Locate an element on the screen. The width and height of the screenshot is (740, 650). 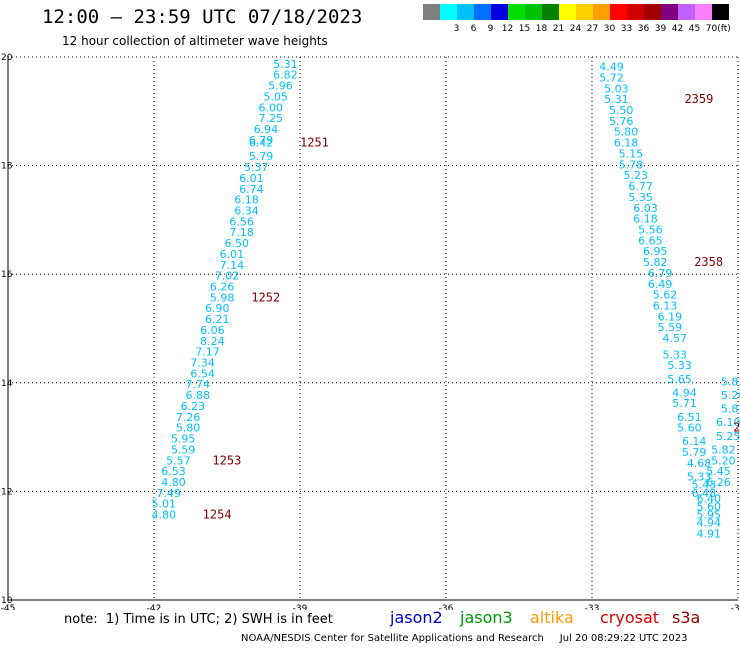
swh-value: 5.65 is located at coordinates (679, 379).